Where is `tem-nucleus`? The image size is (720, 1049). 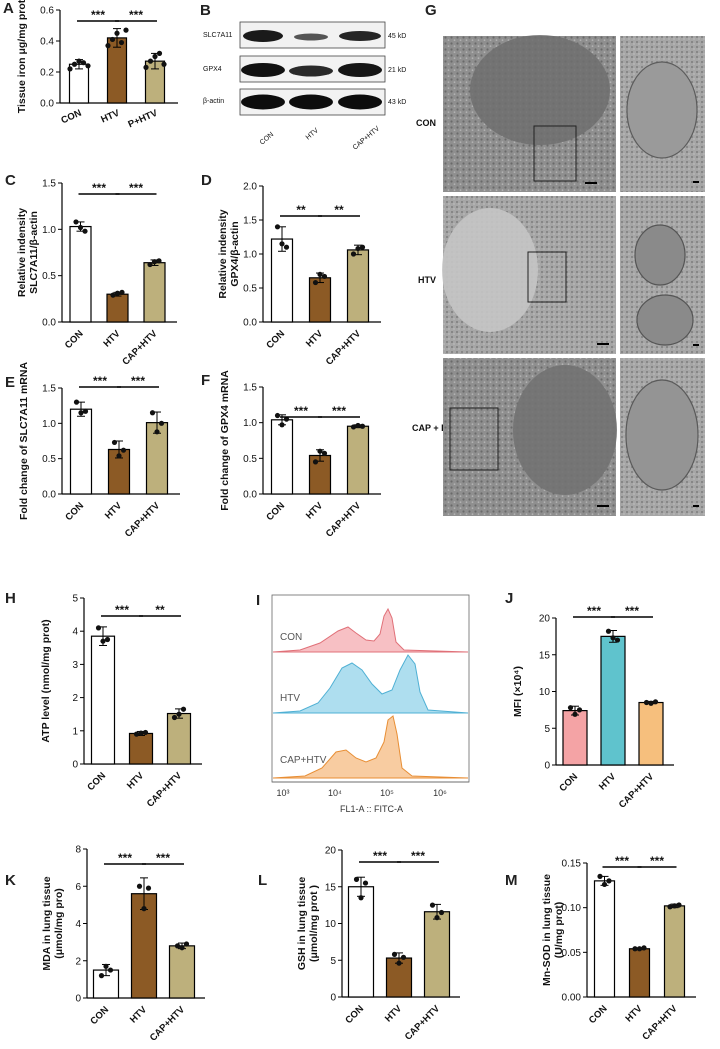 tem-nucleus is located at coordinates (540, 90).